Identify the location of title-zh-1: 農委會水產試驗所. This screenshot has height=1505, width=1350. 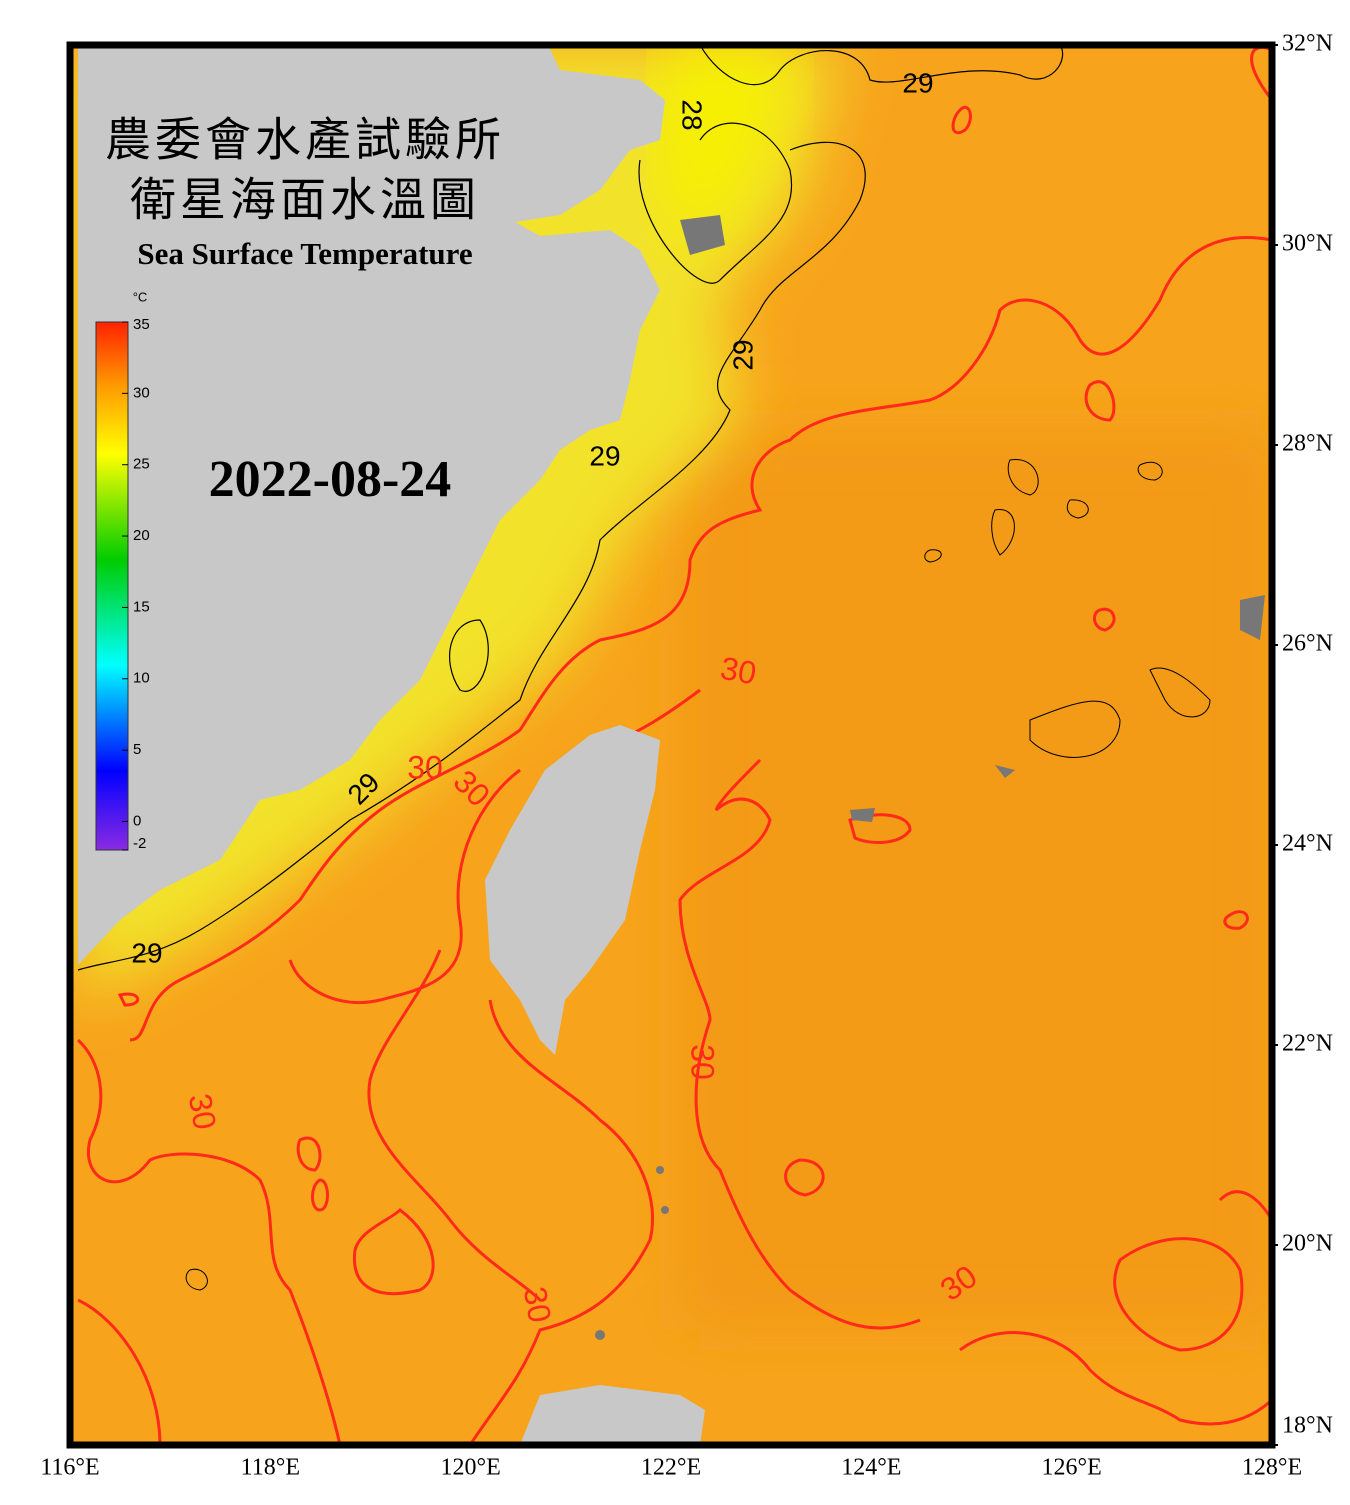
(305, 140).